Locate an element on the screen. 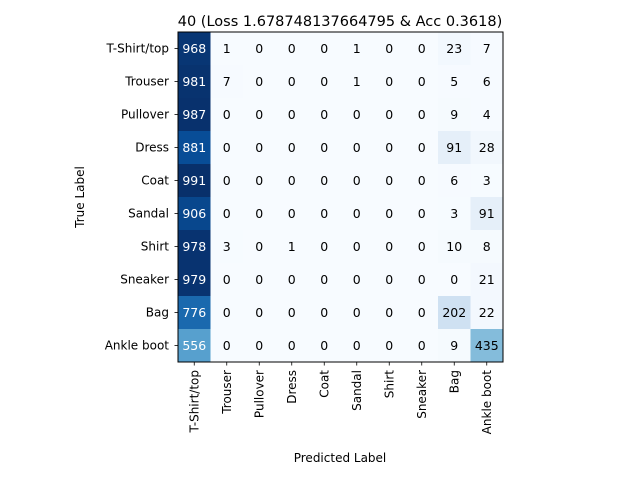  cell-value-label: 4 is located at coordinates (487, 114).